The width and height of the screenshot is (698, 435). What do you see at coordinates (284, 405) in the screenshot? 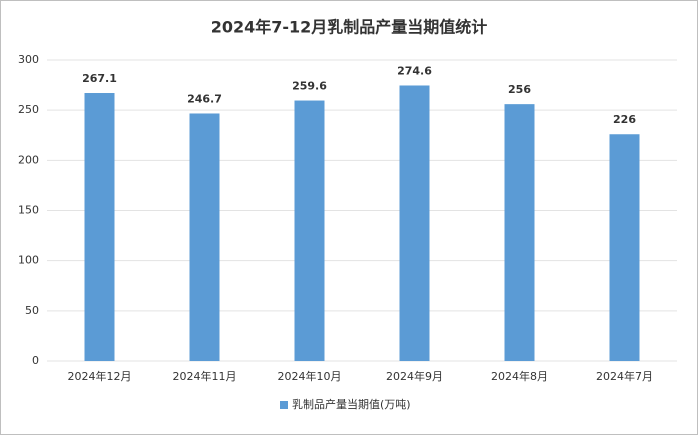
I see `legend-swatch` at bounding box center [284, 405].